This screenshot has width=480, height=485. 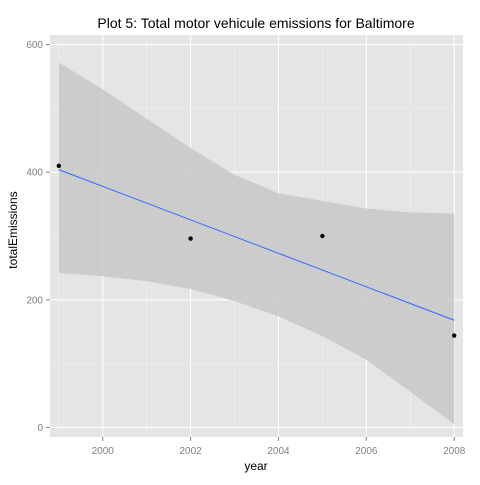 What do you see at coordinates (34, 173) in the screenshot?
I see `y-tick-label: 400` at bounding box center [34, 173].